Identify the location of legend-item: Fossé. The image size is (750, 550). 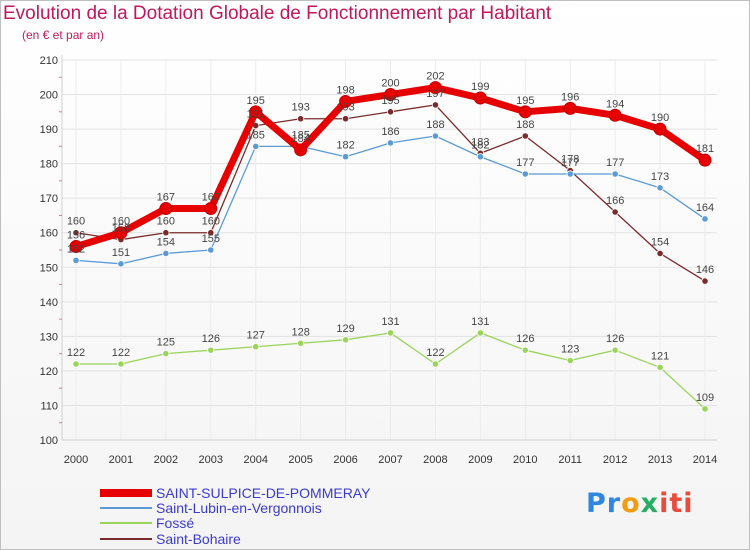
(147, 523).